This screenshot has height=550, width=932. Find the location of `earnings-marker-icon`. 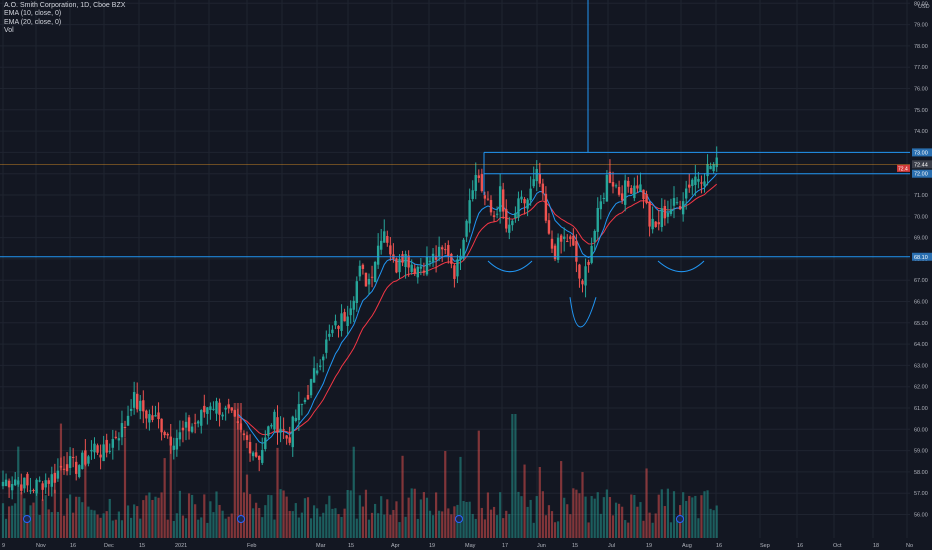

earnings-marker-icon is located at coordinates (241, 519).